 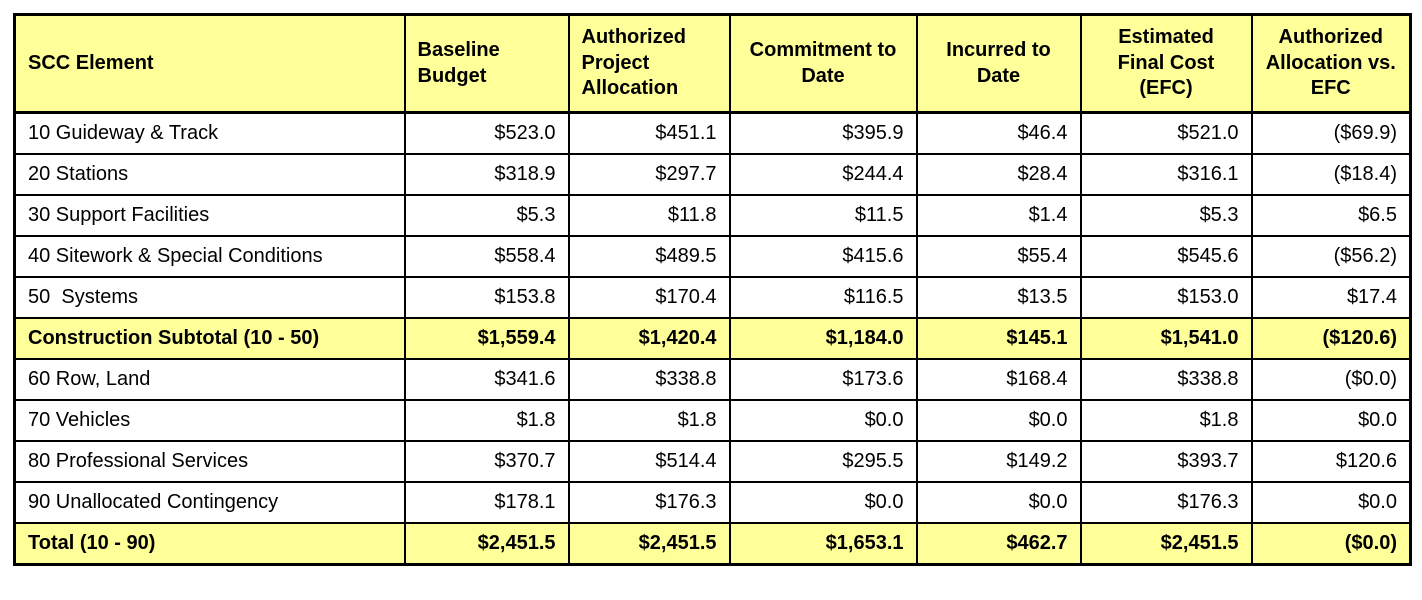 I want to click on value-cell: $11.8, so click(x=649, y=215).